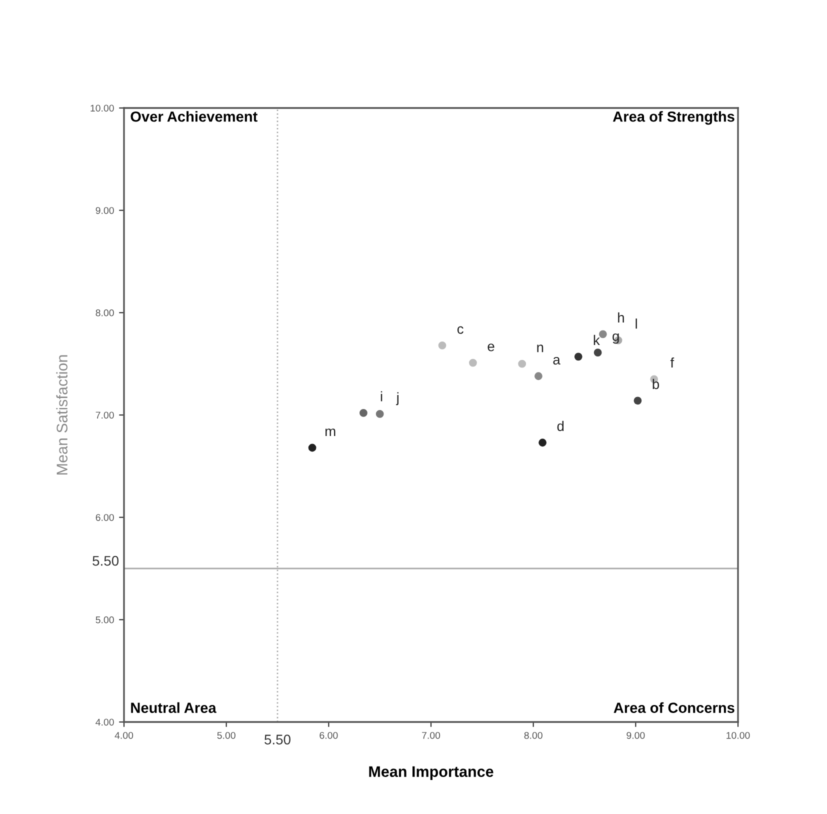 Image resolution: width=827 pixels, height=814 pixels. What do you see at coordinates (105, 312) in the screenshot?
I see `y-tick-label: 8.00` at bounding box center [105, 312].